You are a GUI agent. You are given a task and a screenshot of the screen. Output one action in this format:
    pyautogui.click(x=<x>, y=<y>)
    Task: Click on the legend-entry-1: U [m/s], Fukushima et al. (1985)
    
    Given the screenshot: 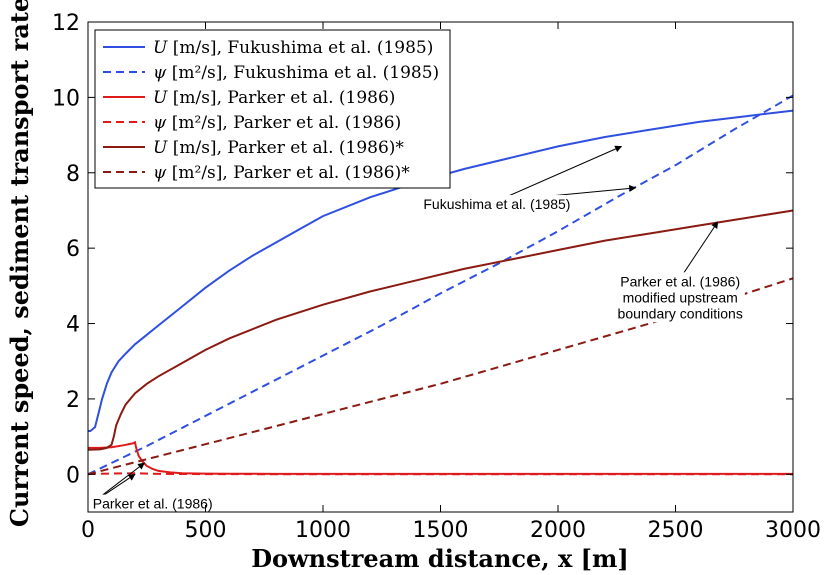 What is the action you would take?
    pyautogui.click(x=293, y=48)
    